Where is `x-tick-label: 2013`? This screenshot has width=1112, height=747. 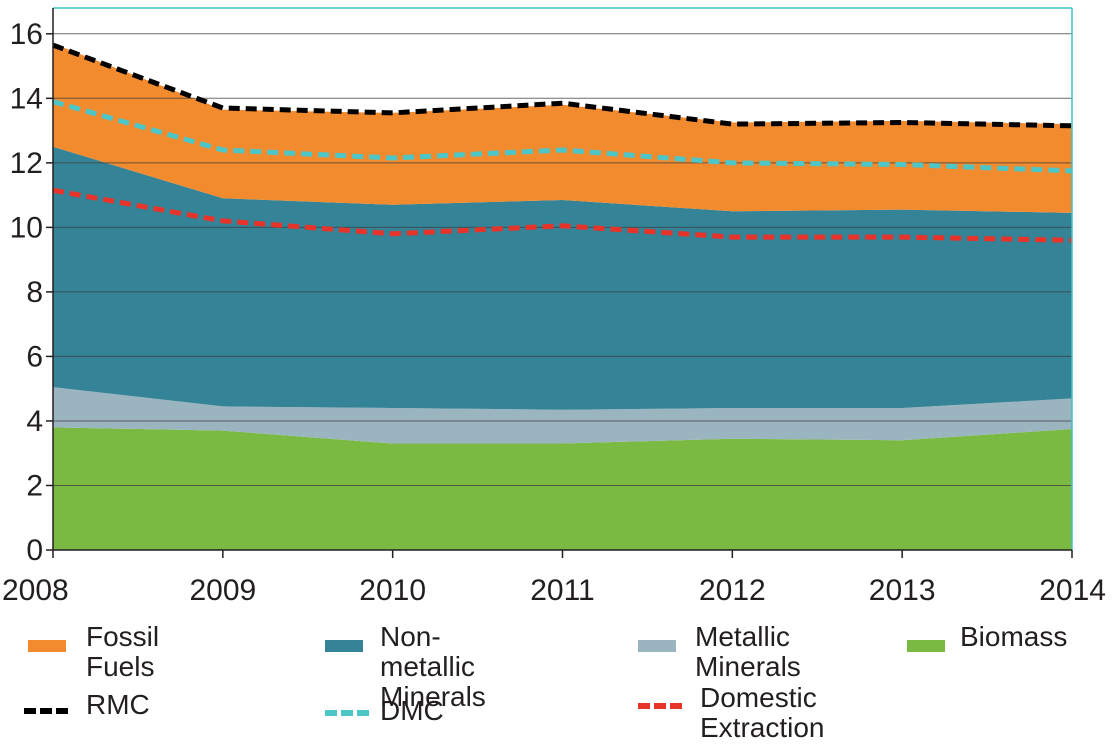
x-tick-label: 2013 is located at coordinates (902, 590).